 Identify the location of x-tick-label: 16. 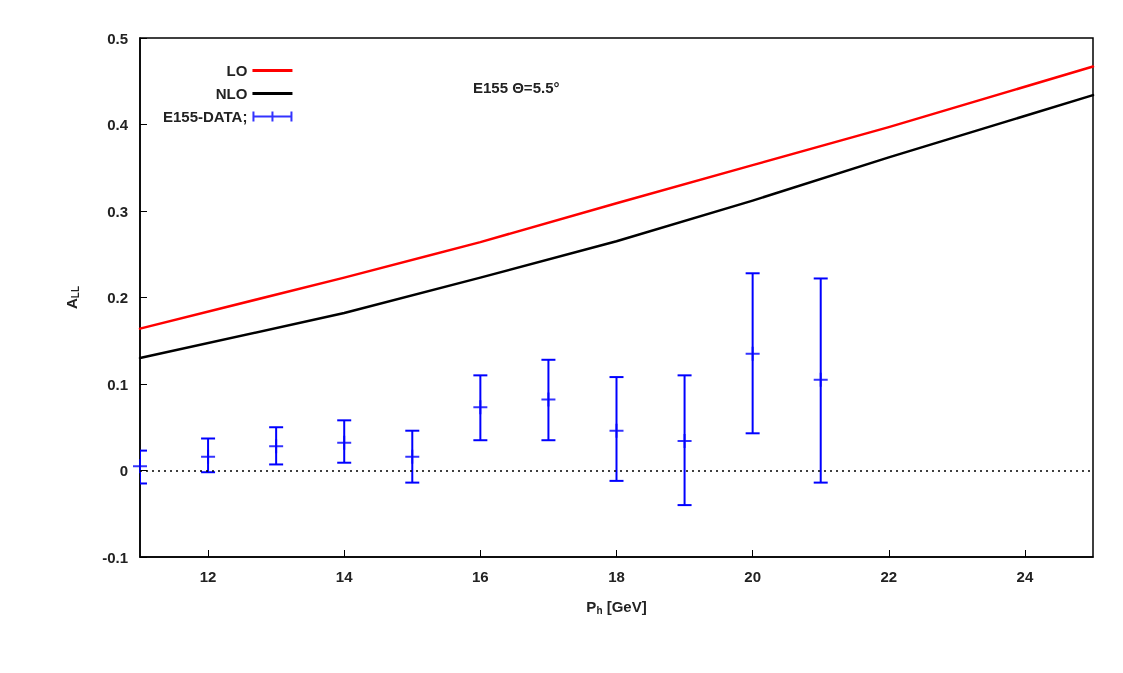
(480, 576).